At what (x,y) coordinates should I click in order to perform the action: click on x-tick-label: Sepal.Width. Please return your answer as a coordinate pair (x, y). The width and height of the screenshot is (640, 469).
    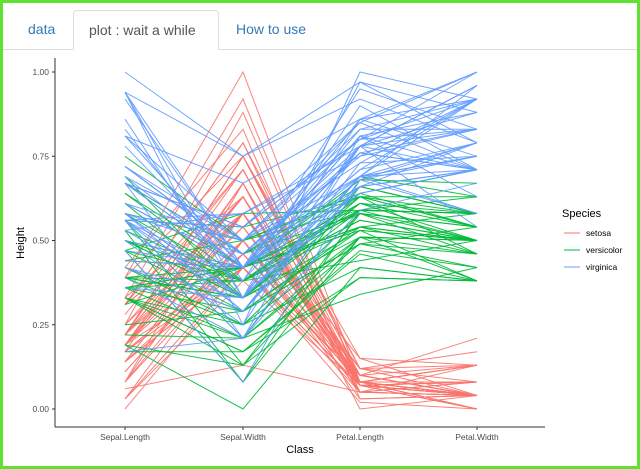
    Looking at the image, I should click on (243, 437).